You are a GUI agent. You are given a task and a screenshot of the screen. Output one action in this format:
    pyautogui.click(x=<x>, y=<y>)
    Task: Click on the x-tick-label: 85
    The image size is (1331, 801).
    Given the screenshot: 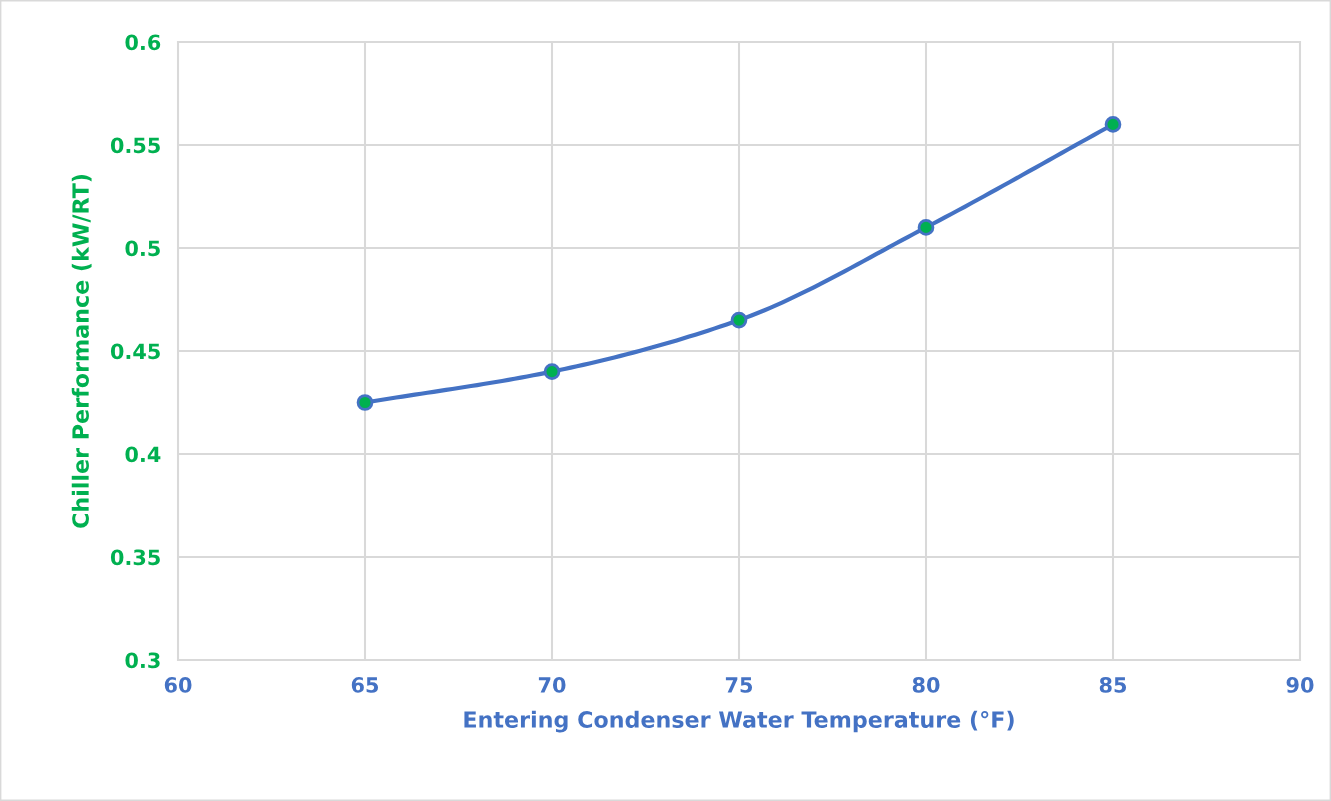 What is the action you would take?
    pyautogui.click(x=1113, y=685)
    